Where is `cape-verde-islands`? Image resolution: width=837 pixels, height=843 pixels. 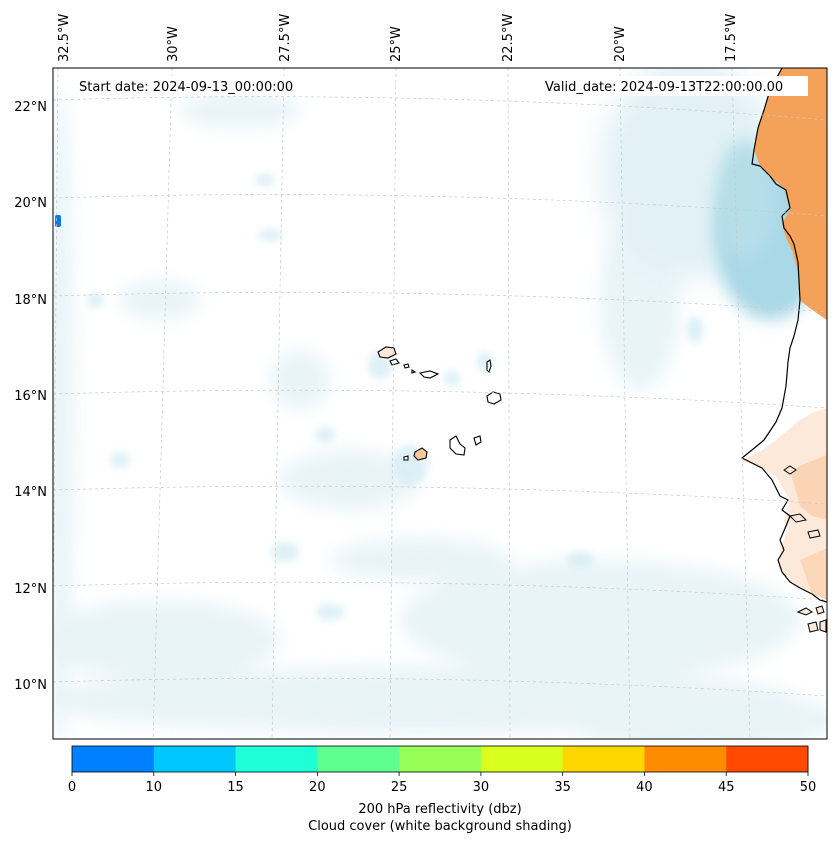
cape-verde-islands is located at coordinates (439, 403).